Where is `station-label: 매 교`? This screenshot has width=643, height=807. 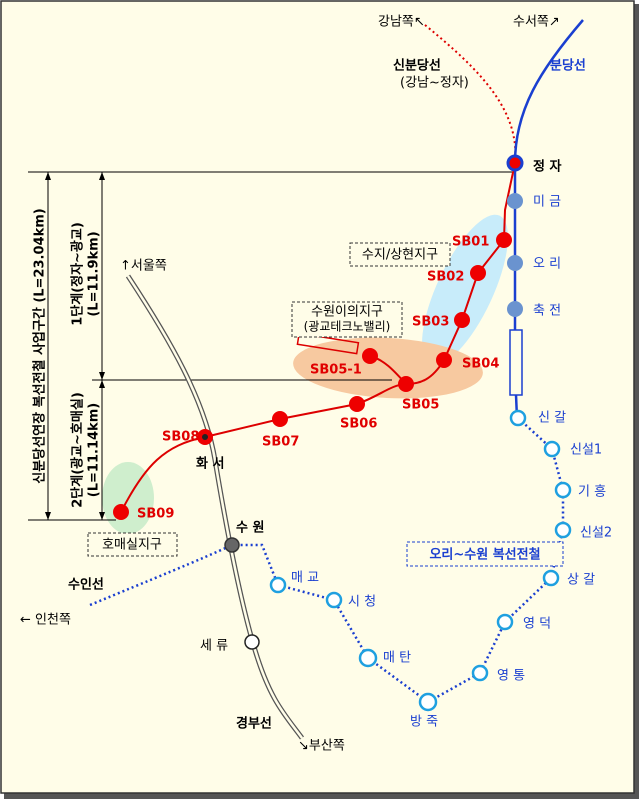 station-label: 매 교 is located at coordinates (305, 578).